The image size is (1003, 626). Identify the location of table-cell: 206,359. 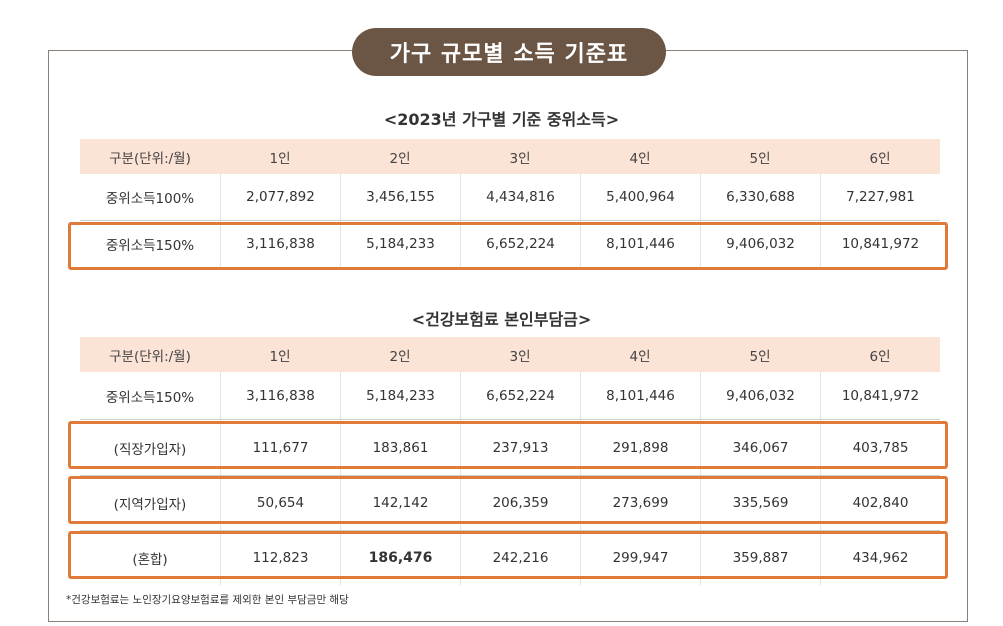
(520, 503).